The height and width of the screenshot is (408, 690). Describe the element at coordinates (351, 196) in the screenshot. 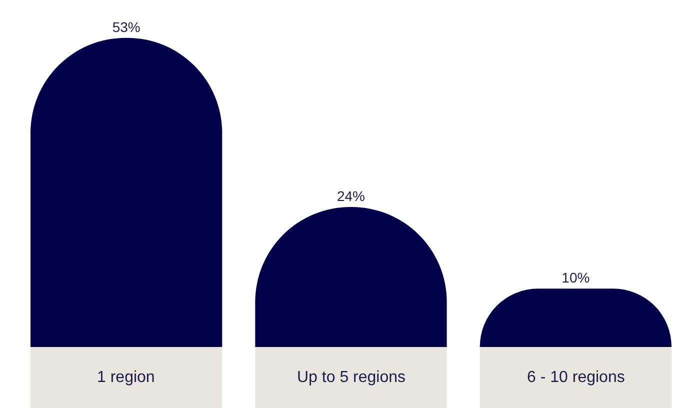

I see `data-label: 24%` at that location.